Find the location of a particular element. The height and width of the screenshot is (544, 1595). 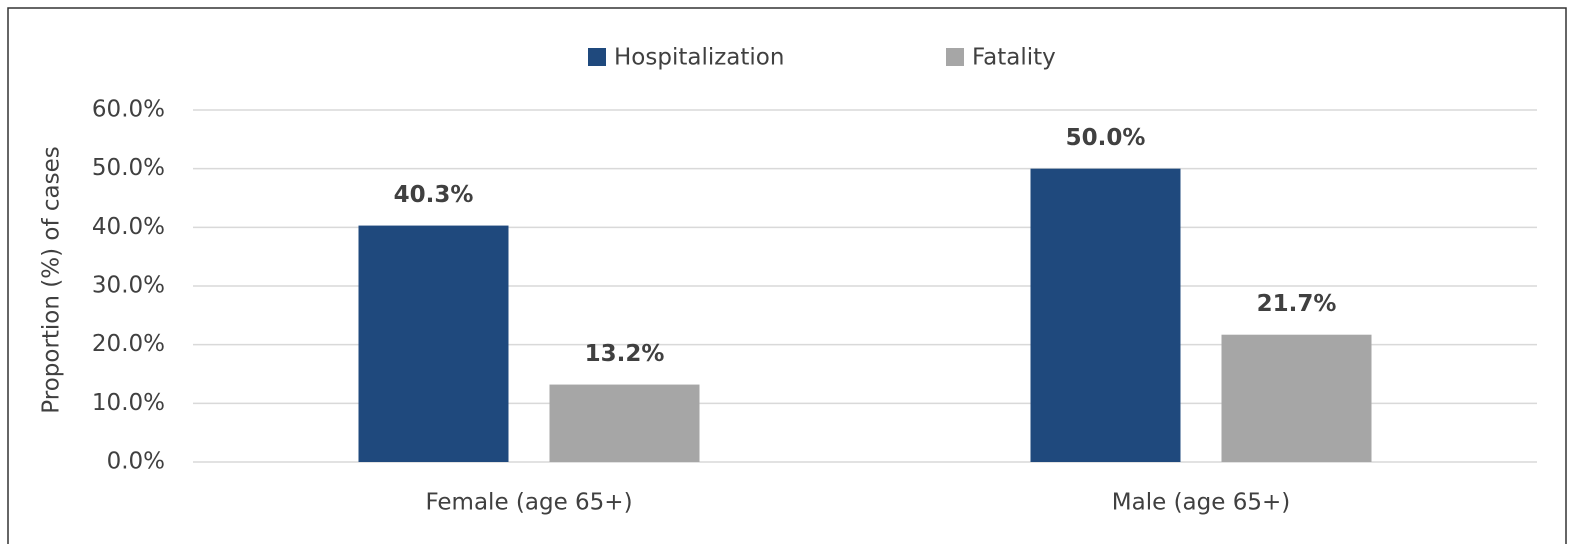

value-label: 50.0% is located at coordinates (1106, 138).